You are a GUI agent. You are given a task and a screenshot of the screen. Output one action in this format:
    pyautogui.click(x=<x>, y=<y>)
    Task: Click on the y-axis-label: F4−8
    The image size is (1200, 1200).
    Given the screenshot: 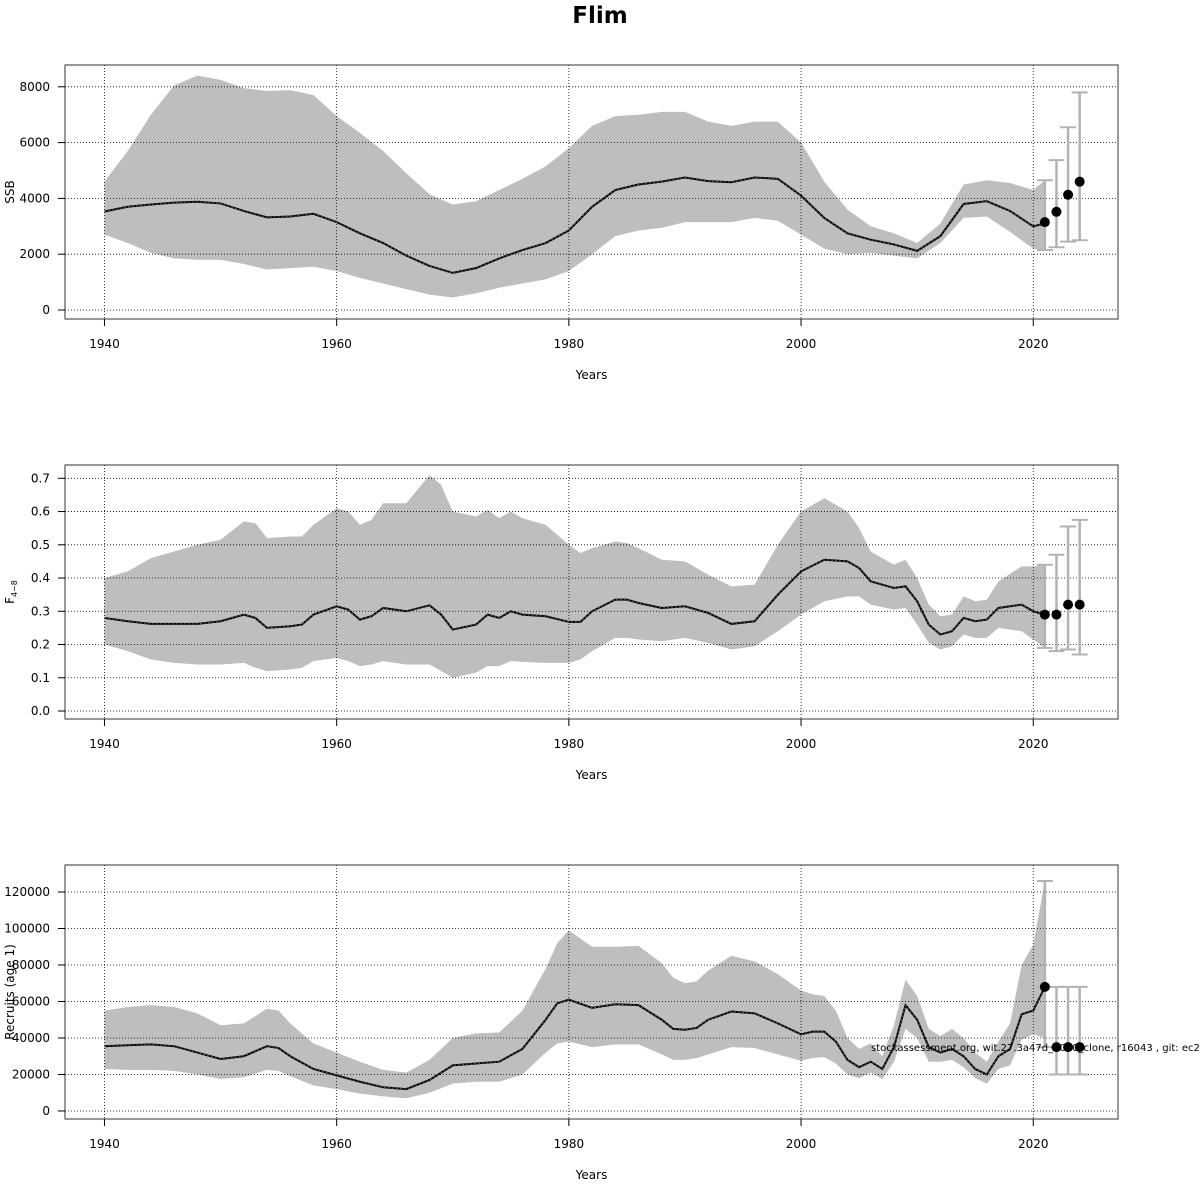 What is the action you would take?
    pyautogui.click(x=11, y=592)
    